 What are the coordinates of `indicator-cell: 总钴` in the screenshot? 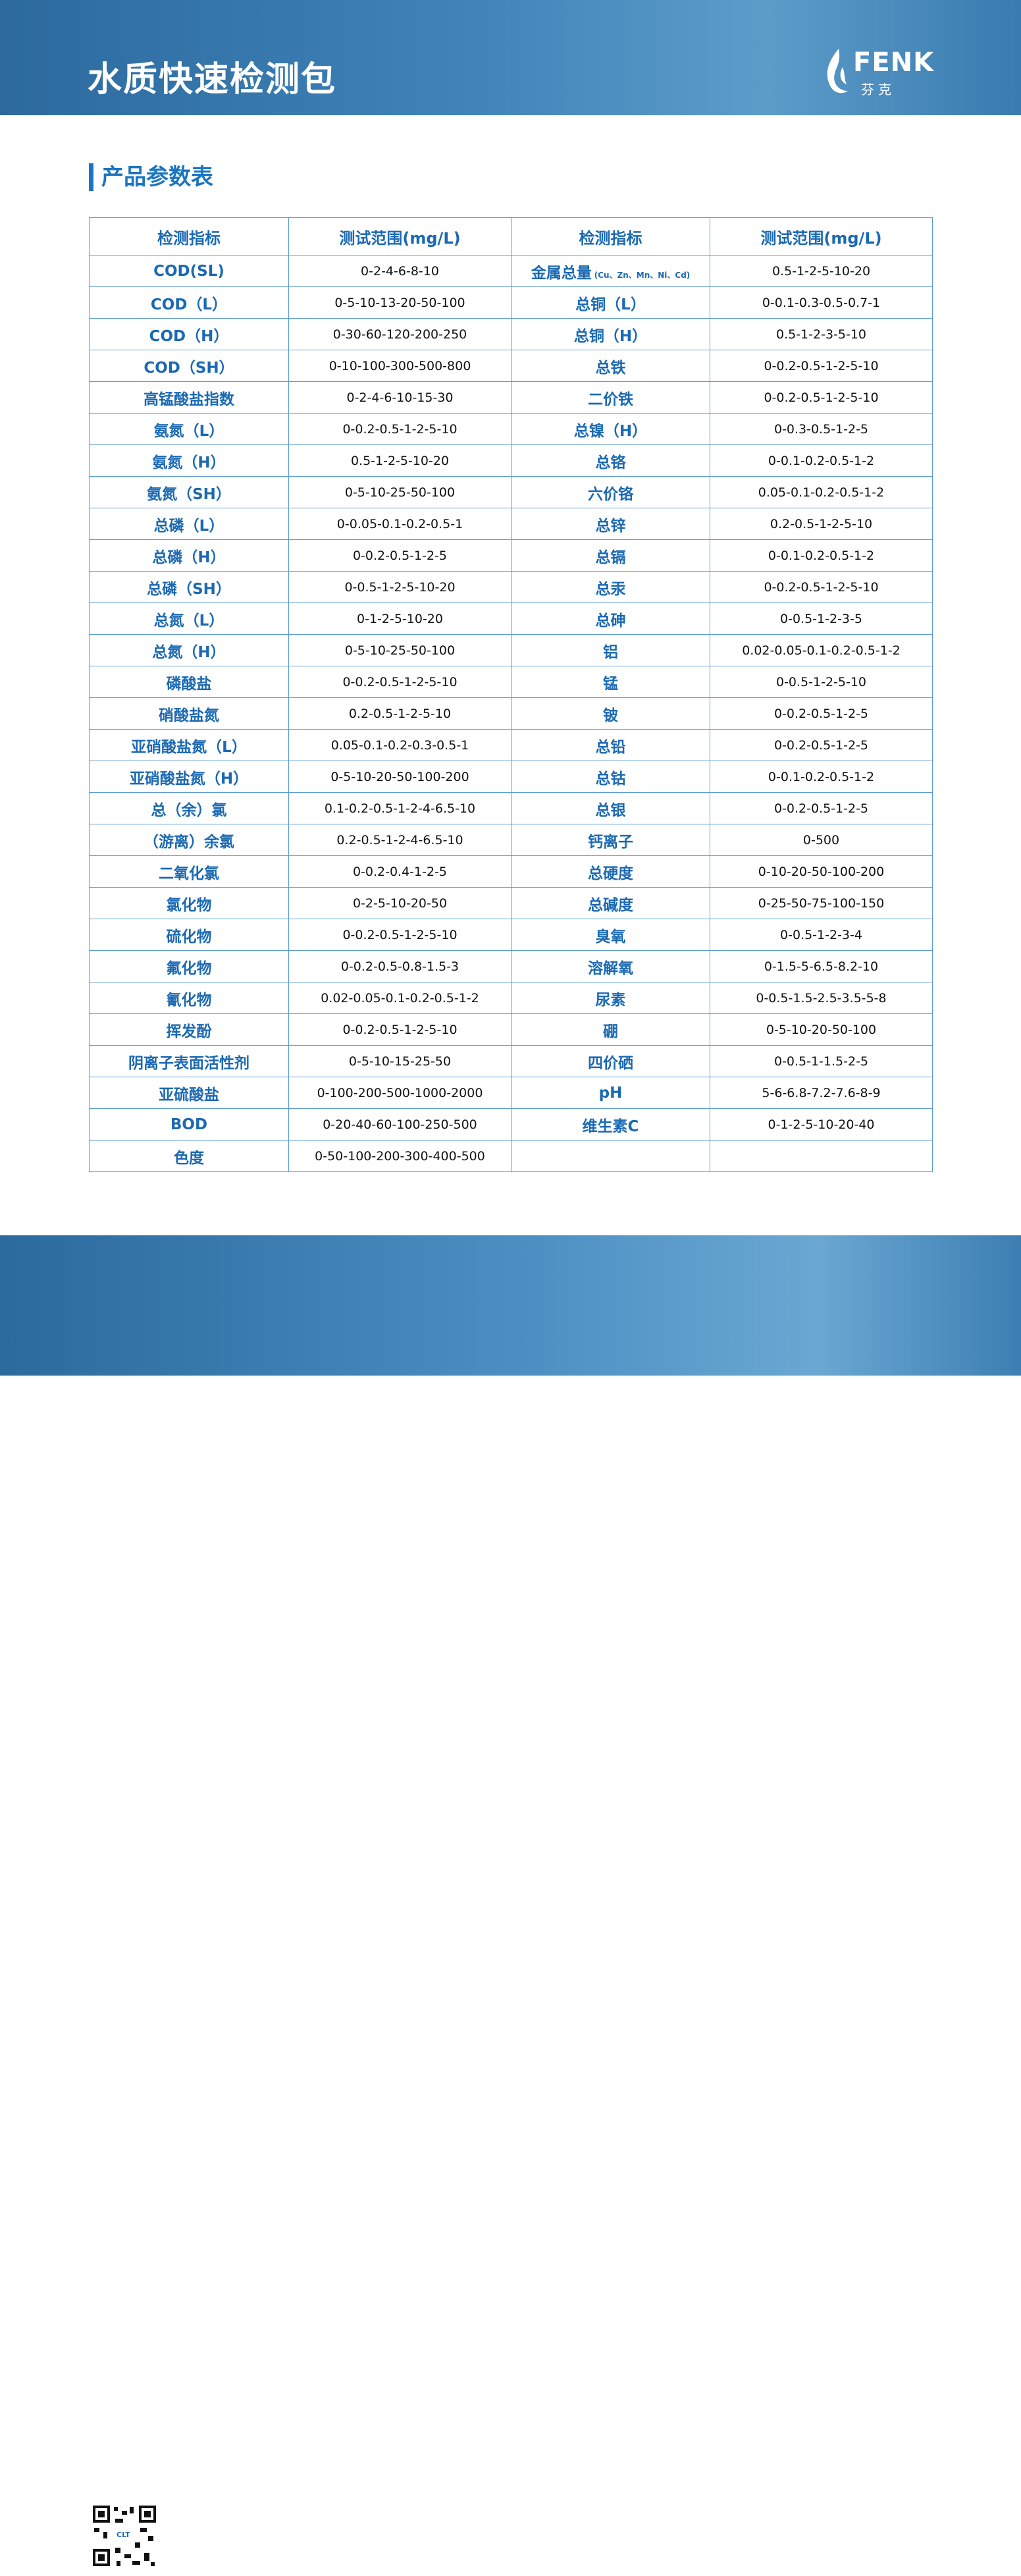 It's located at (610, 777).